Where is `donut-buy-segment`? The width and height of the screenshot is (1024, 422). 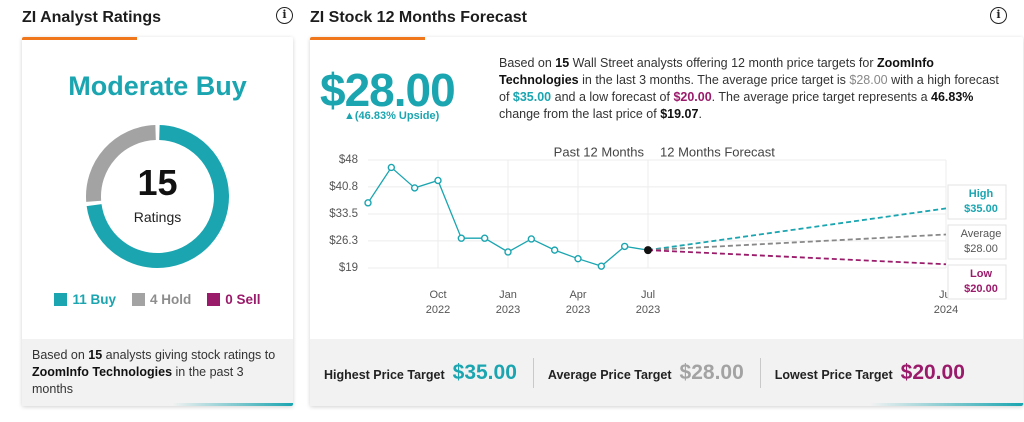 donut-buy-segment is located at coordinates (157, 196).